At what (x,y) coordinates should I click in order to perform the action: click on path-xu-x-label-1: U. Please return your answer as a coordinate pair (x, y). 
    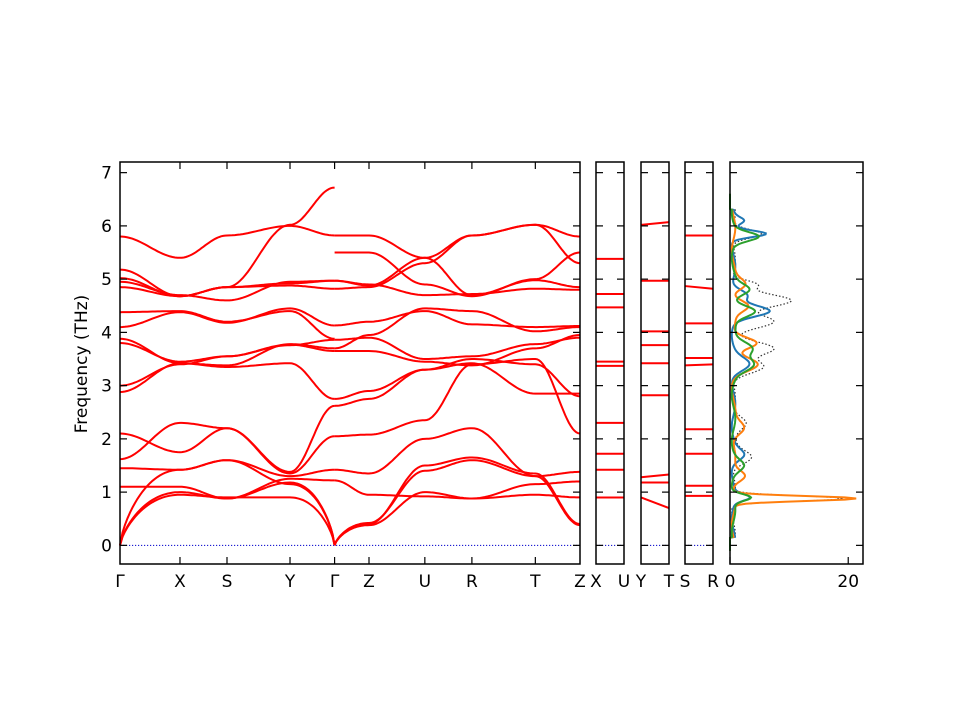
    Looking at the image, I should click on (624, 582).